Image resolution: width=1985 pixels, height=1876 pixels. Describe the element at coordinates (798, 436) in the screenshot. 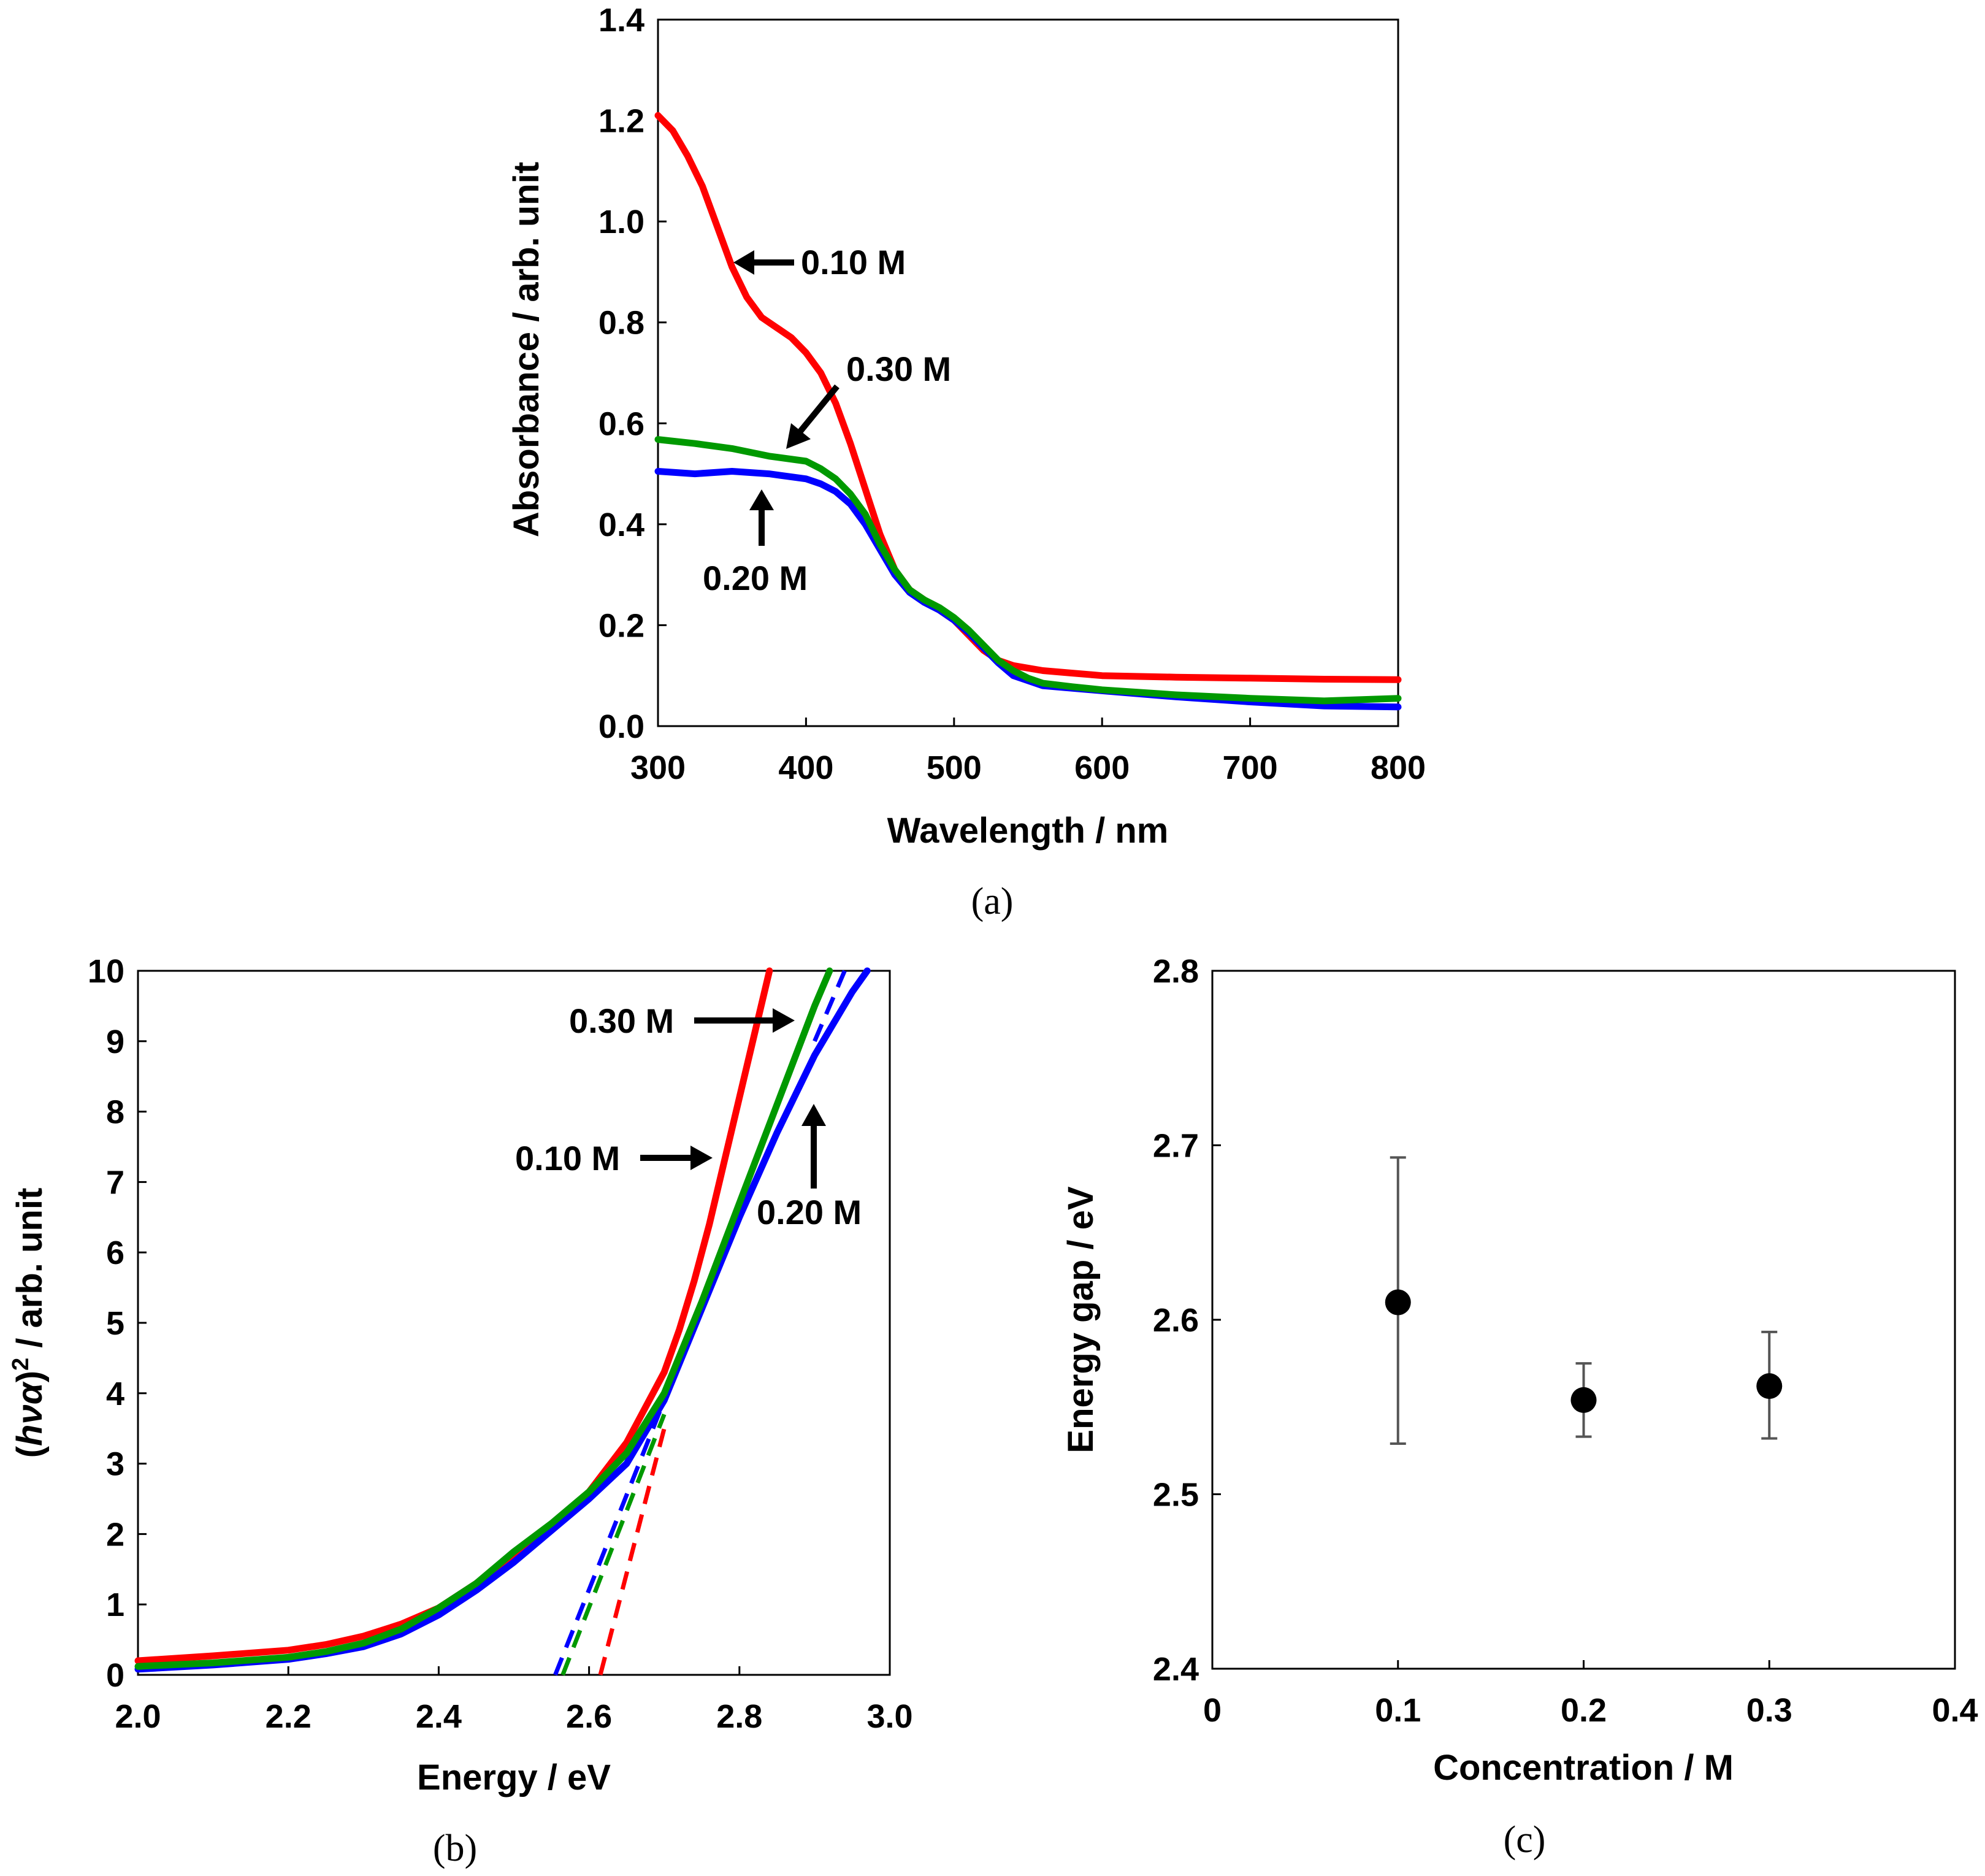

I see `arrow-0.30M-head` at that location.